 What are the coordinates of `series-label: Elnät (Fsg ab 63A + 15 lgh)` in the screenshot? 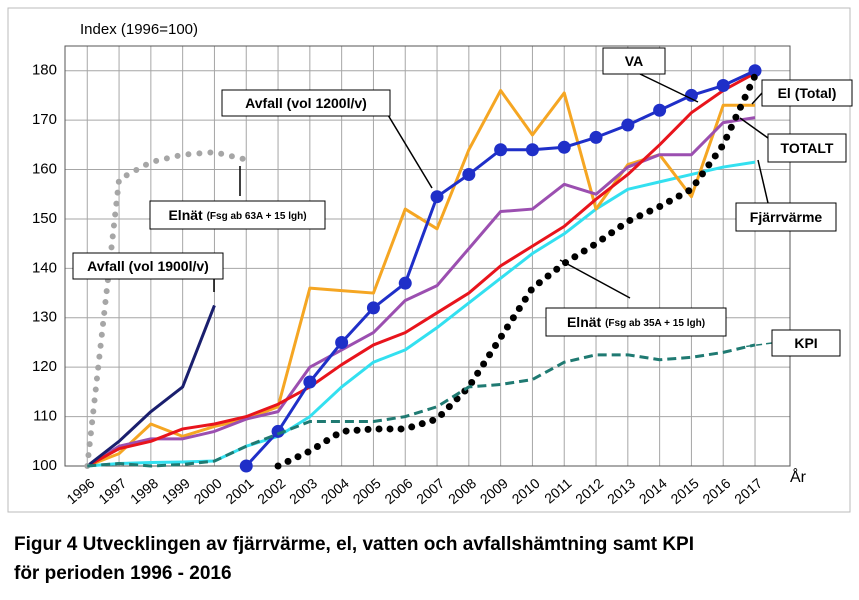 It's located at (237, 215).